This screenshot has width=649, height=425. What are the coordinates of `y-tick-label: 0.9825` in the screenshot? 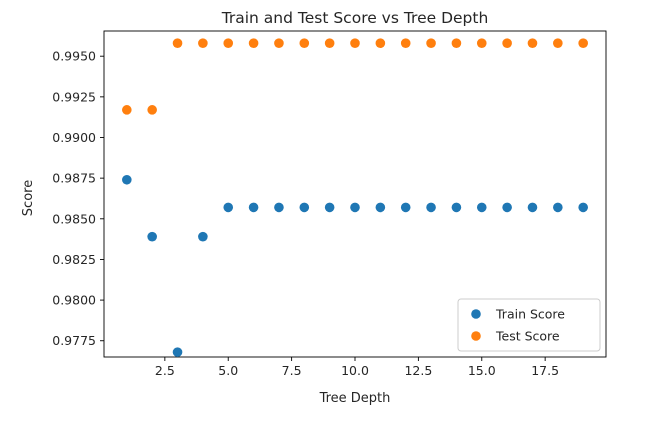 It's located at (74, 259).